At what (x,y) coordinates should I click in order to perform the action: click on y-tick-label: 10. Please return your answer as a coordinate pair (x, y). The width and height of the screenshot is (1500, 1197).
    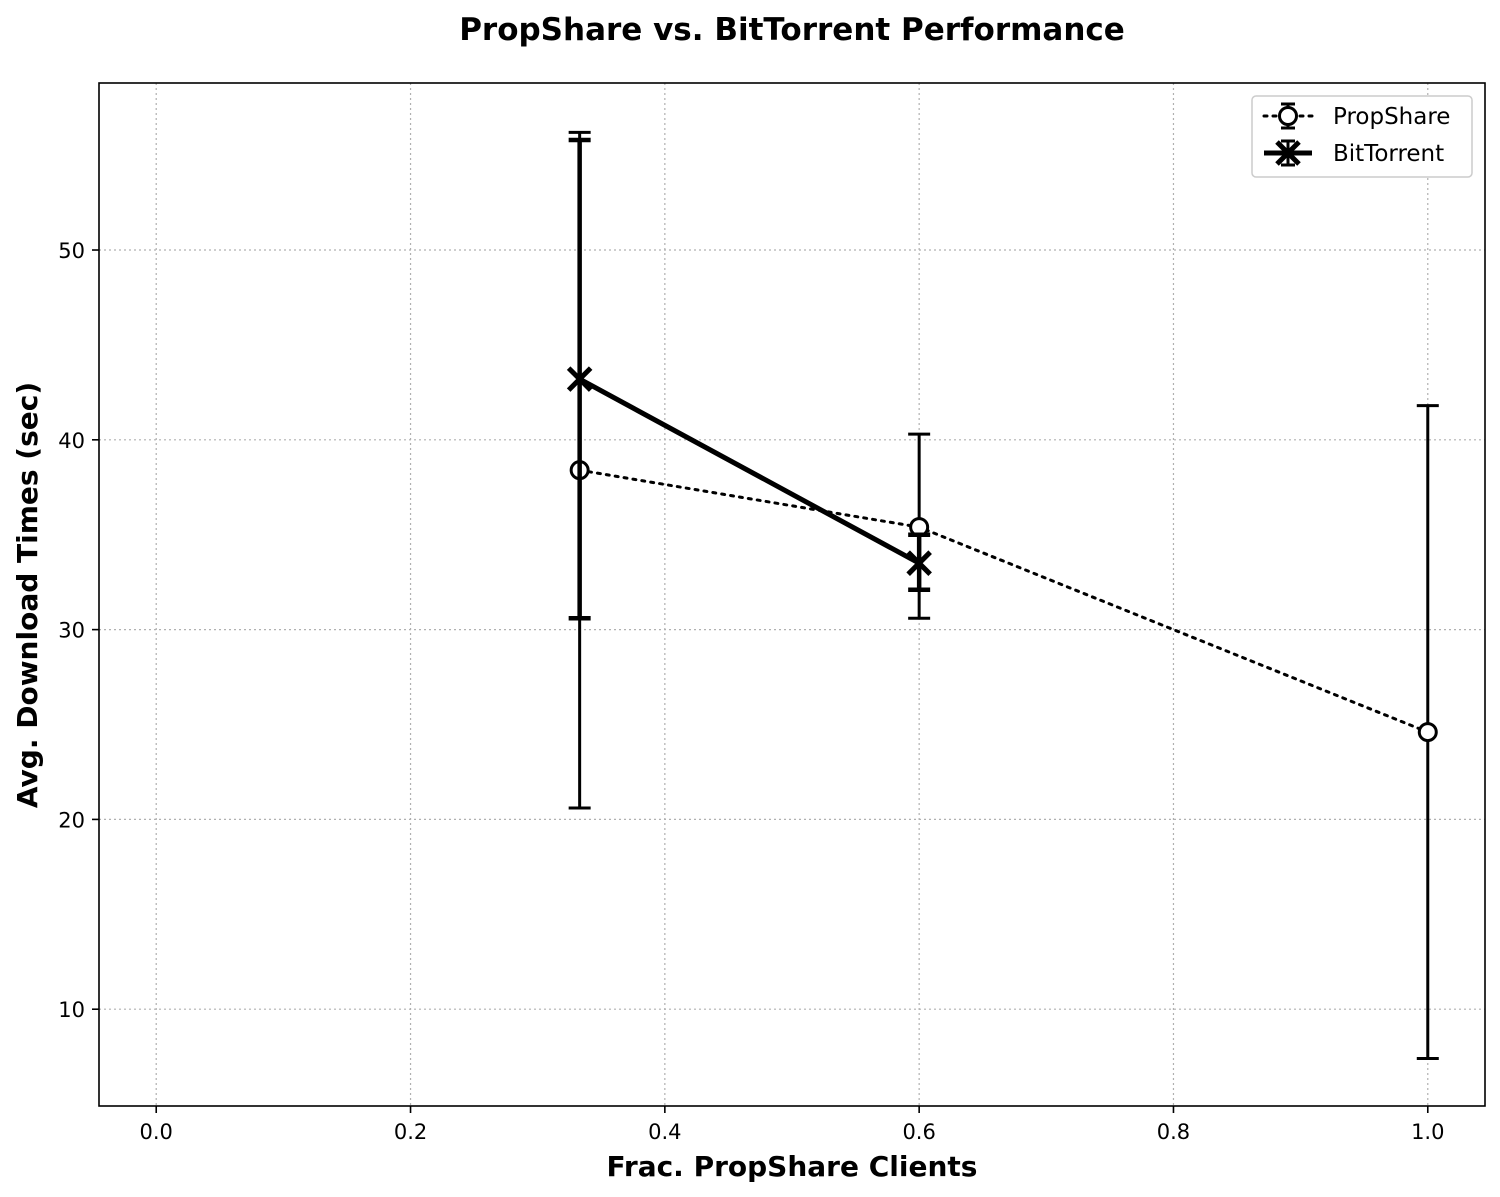
    Looking at the image, I should click on (71, 1010).